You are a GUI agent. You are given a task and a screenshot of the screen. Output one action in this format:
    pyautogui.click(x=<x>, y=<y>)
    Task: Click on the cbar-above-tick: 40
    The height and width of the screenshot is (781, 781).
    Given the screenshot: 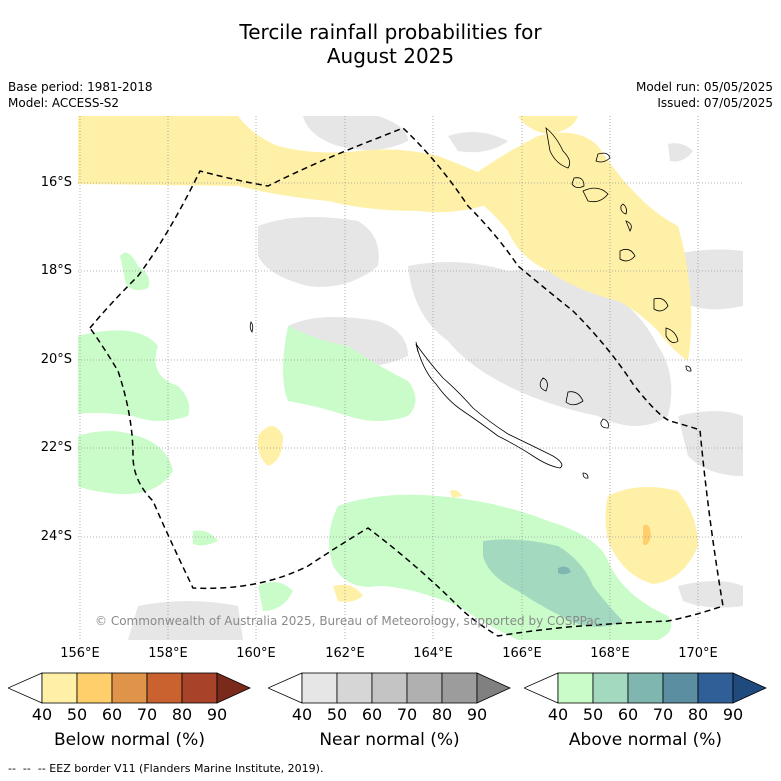 What is the action you would take?
    pyautogui.click(x=558, y=714)
    